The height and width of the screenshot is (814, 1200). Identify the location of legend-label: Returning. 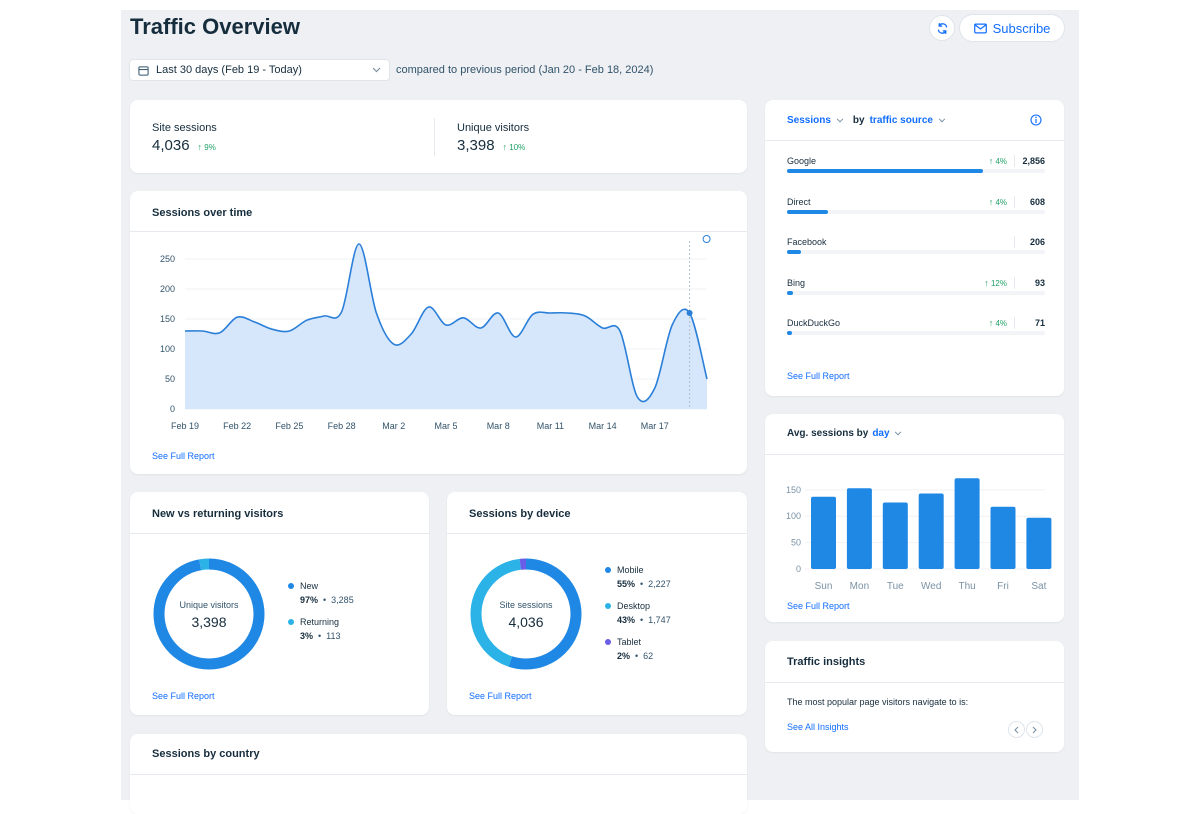
(320, 622).